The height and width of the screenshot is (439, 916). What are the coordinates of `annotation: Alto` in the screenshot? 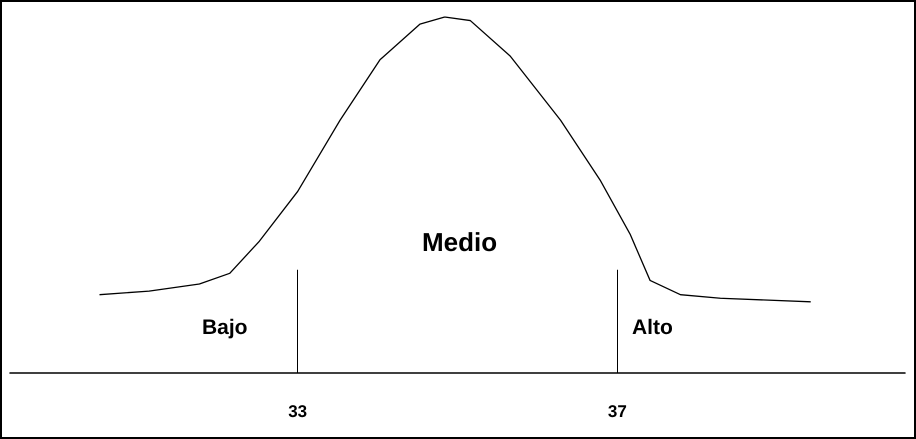 It's located at (652, 327).